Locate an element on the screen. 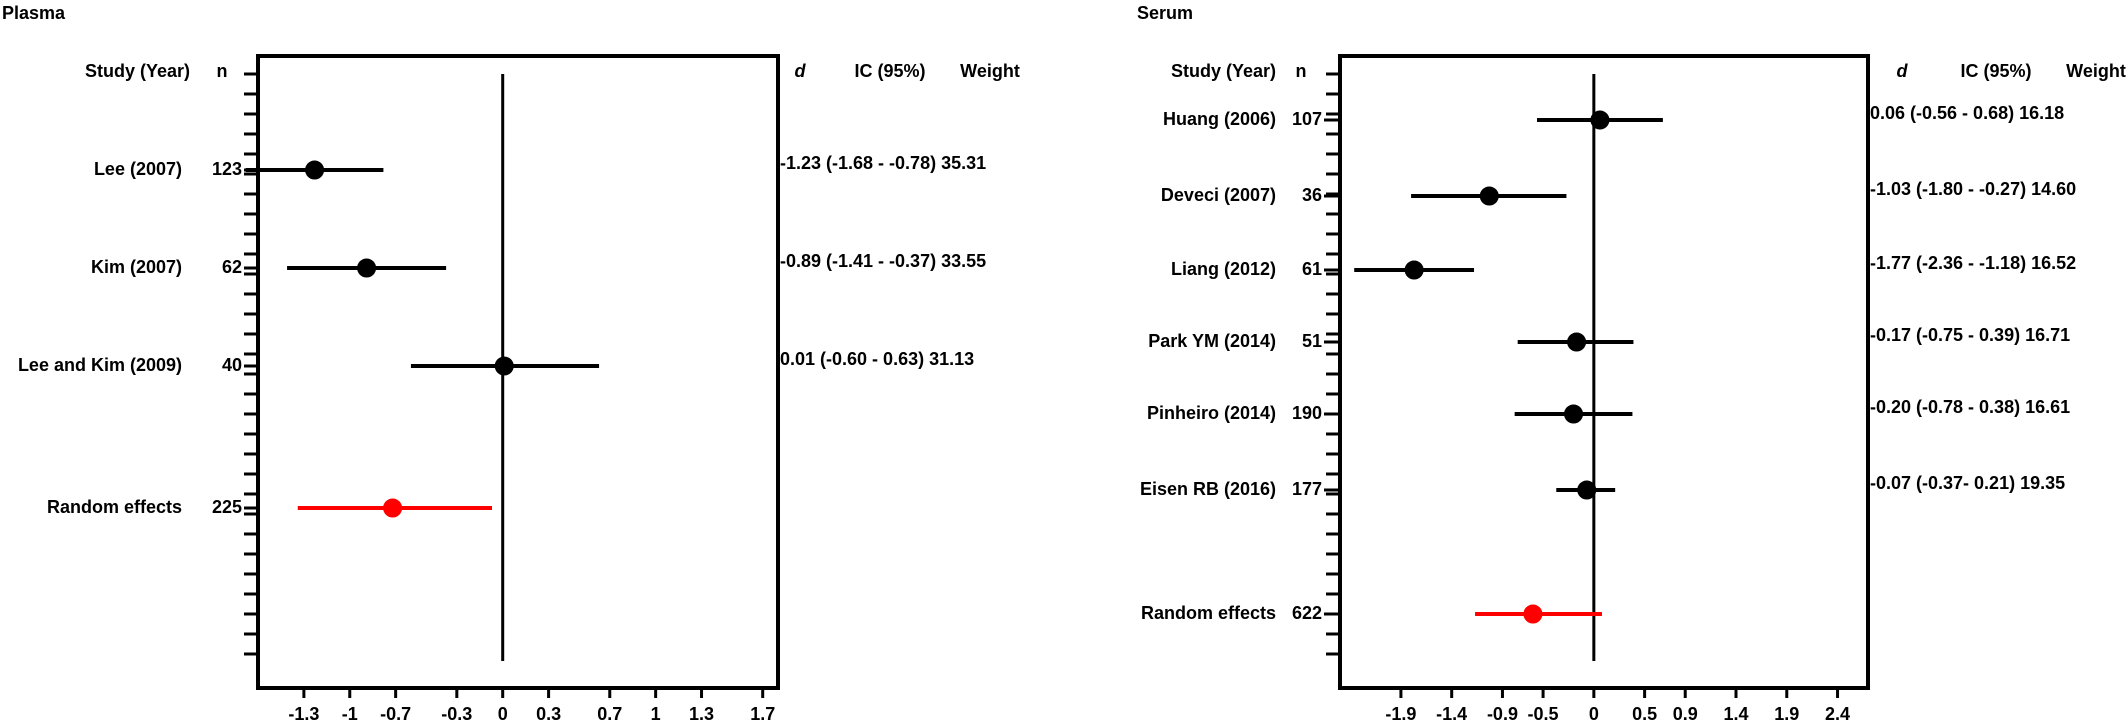 This screenshot has height=721, width=2128. study-label: Lee and Kim (2009) is located at coordinates (100, 365).